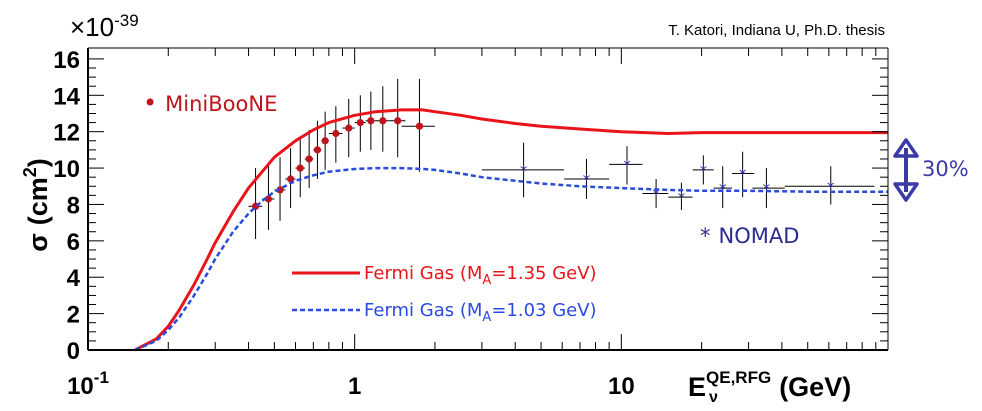  I want to click on miniboone-label: • MiniBooNE, so click(210, 103).